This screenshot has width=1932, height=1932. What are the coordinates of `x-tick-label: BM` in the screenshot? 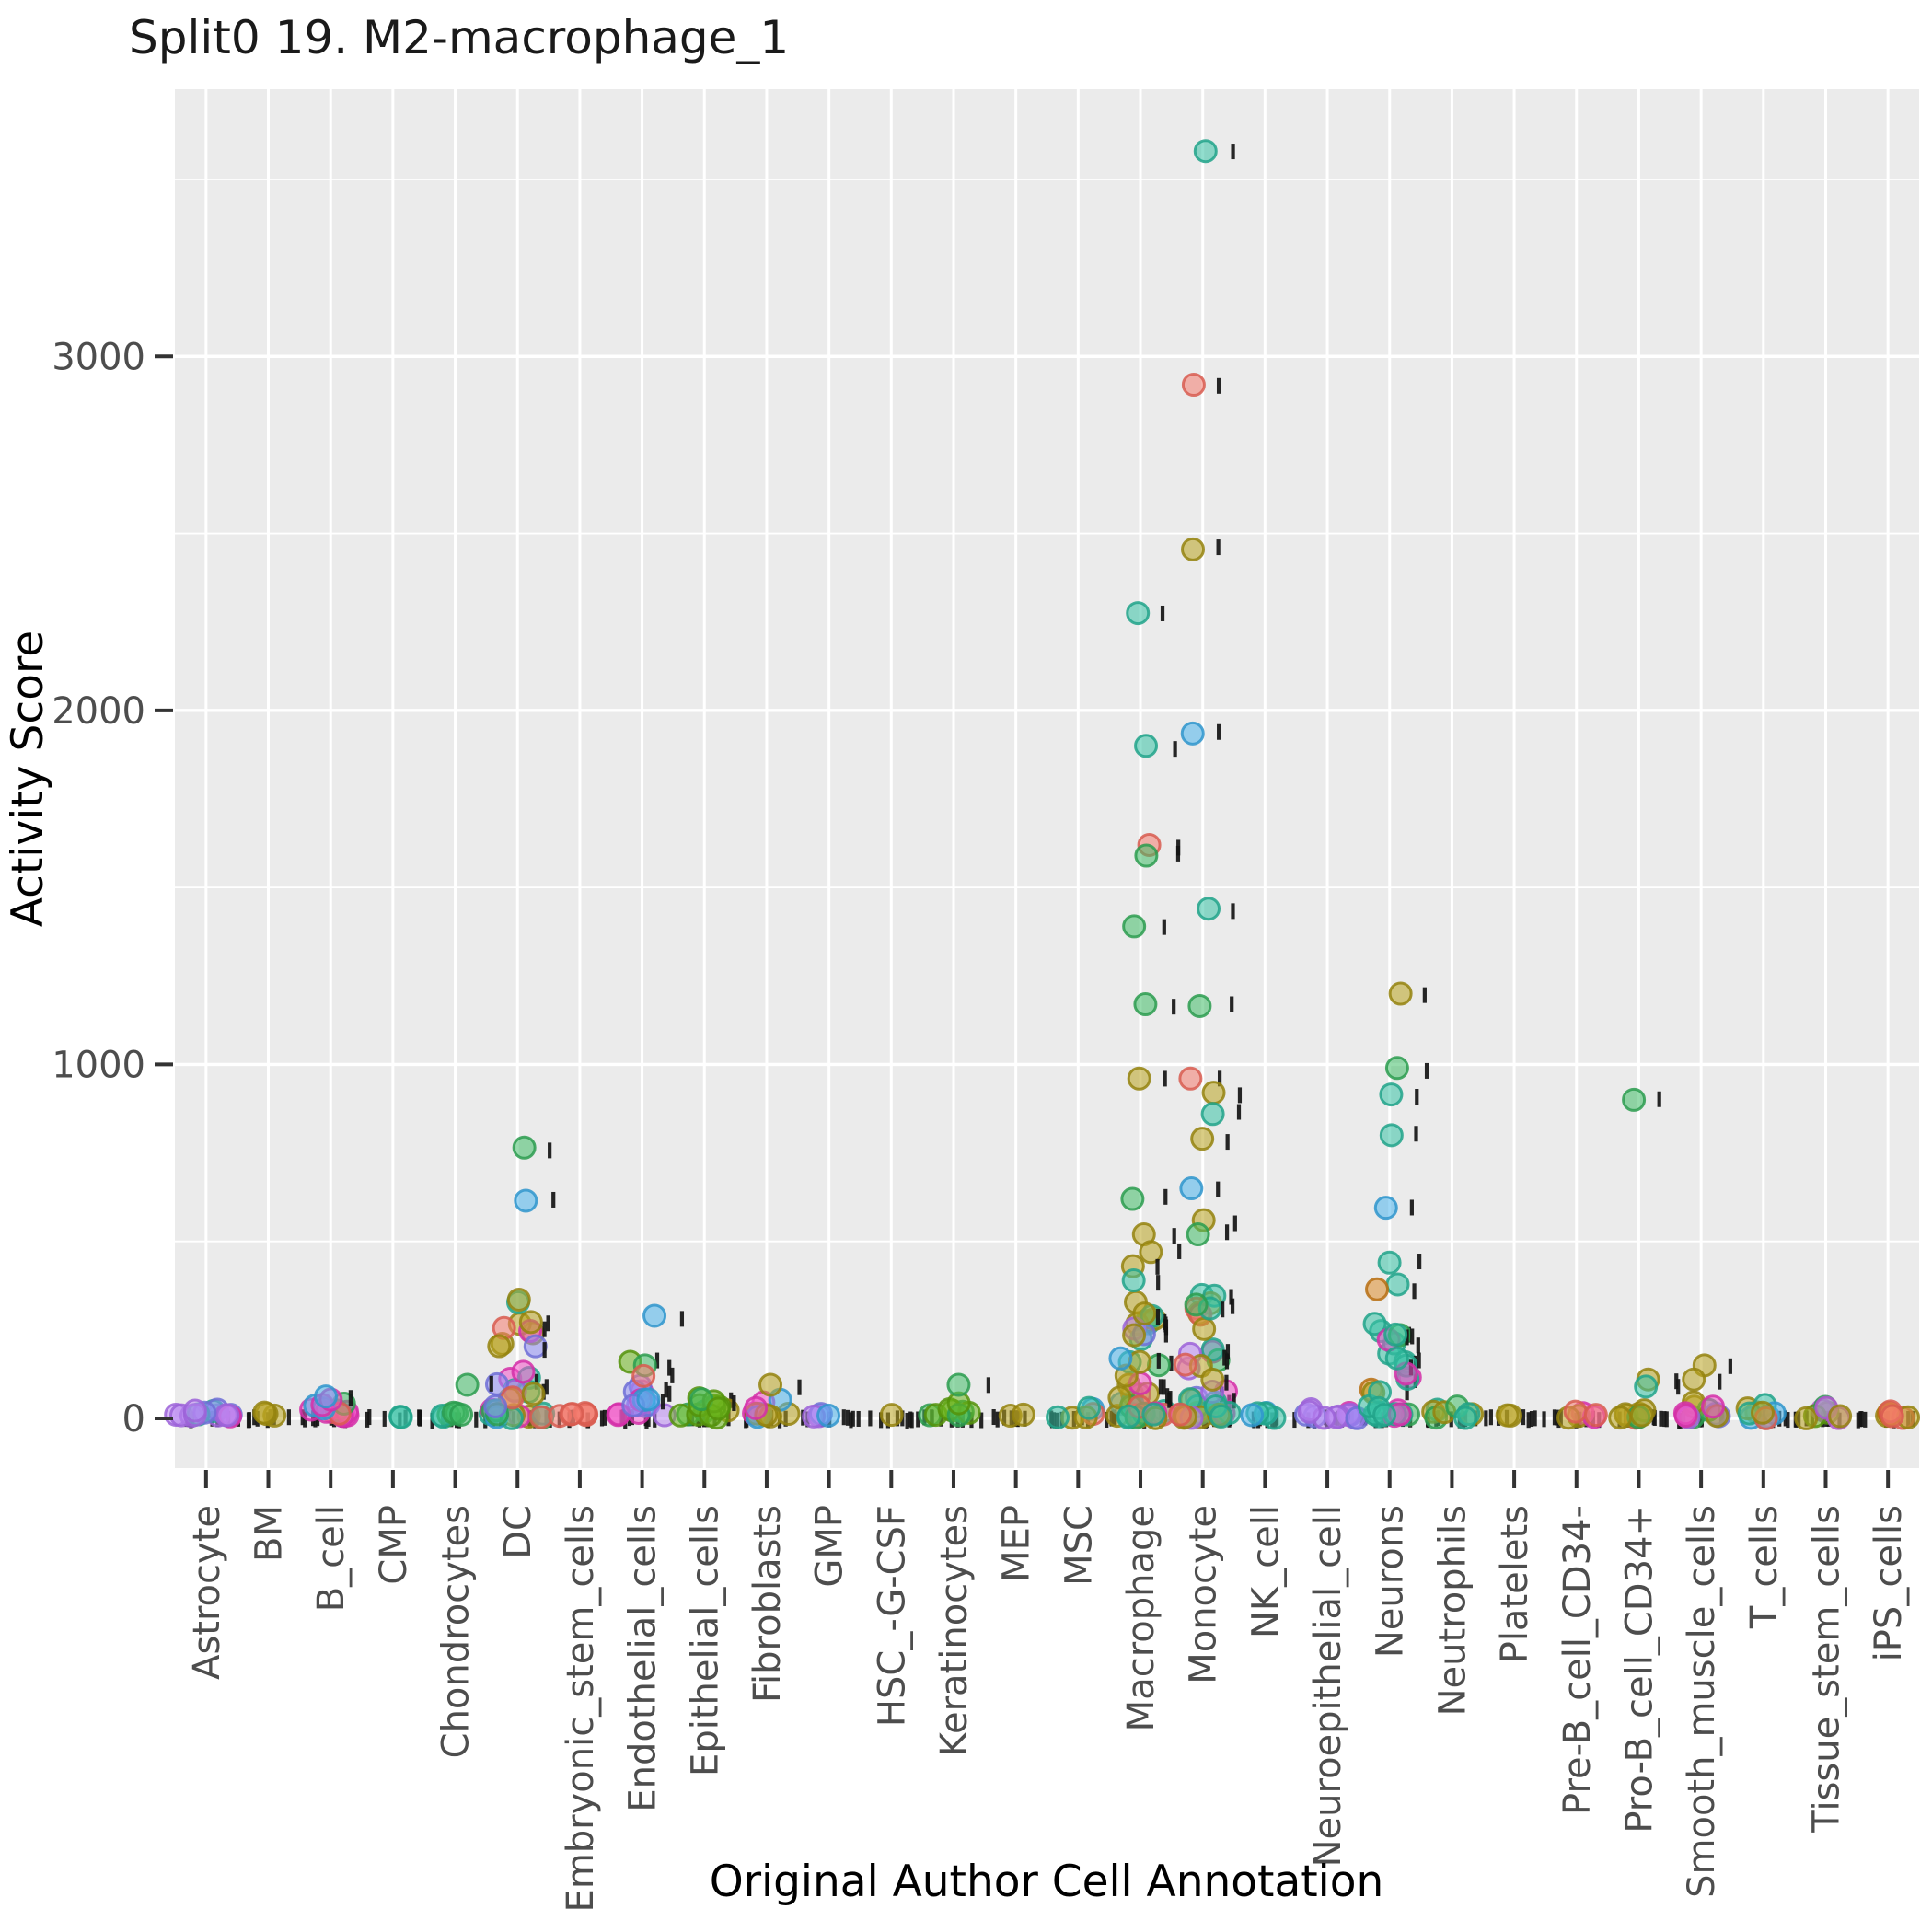 It's located at (270, 1534).